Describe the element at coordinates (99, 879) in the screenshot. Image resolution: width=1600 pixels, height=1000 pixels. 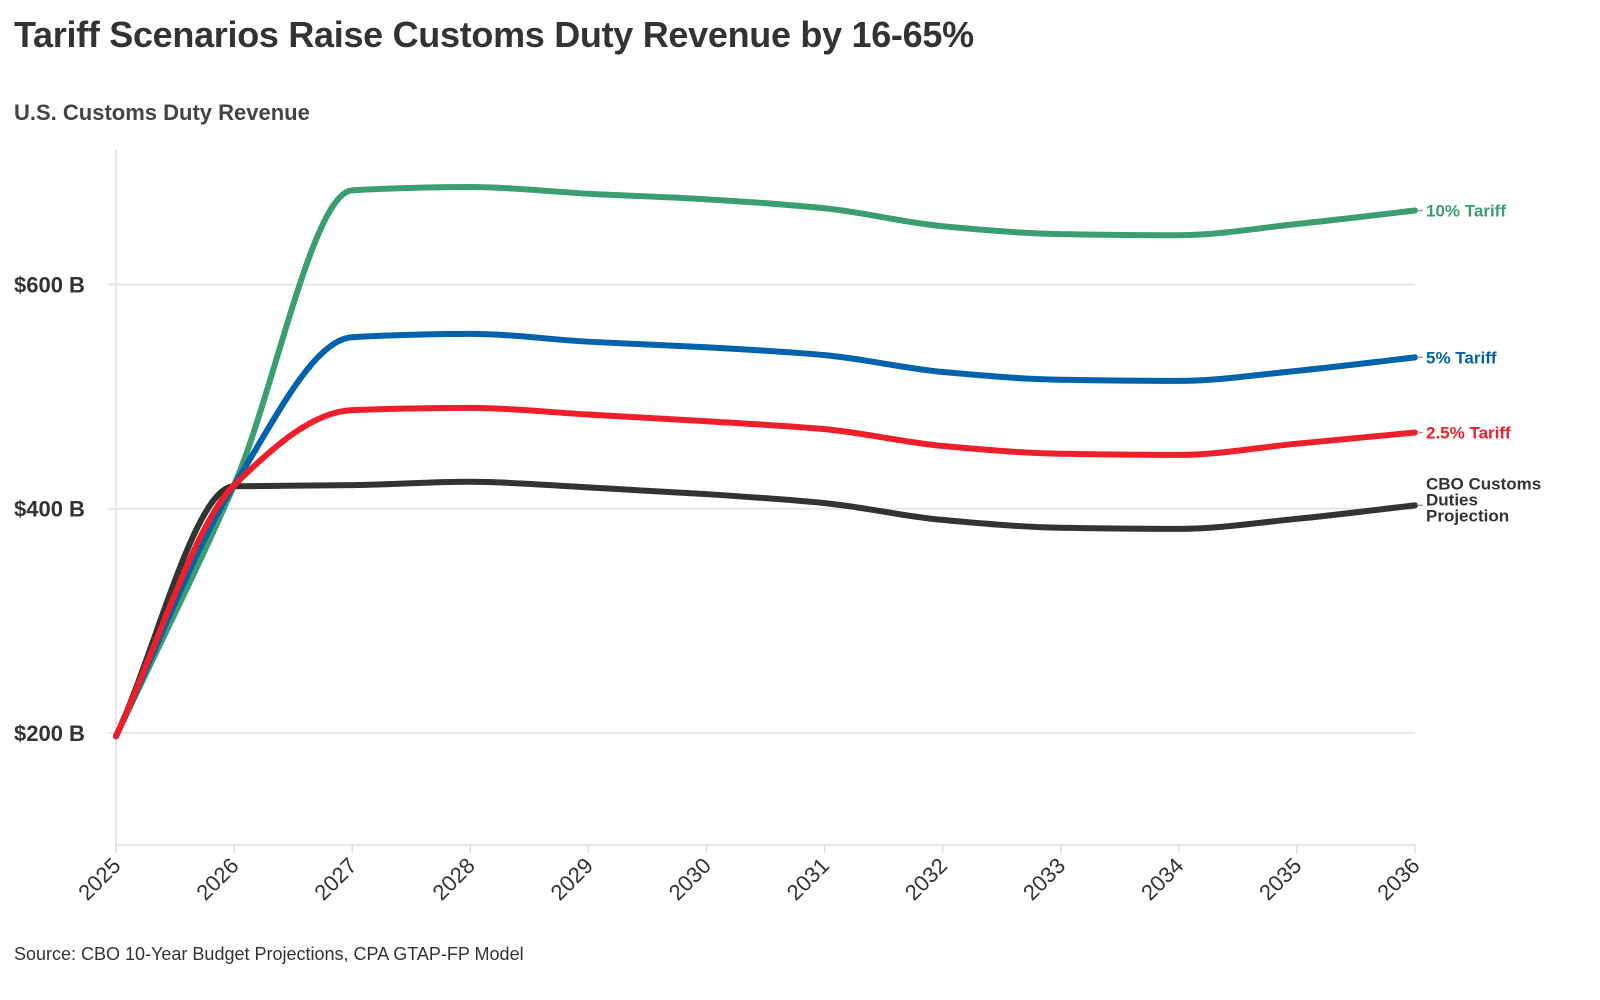
I see `x-tick-label: 2025` at that location.